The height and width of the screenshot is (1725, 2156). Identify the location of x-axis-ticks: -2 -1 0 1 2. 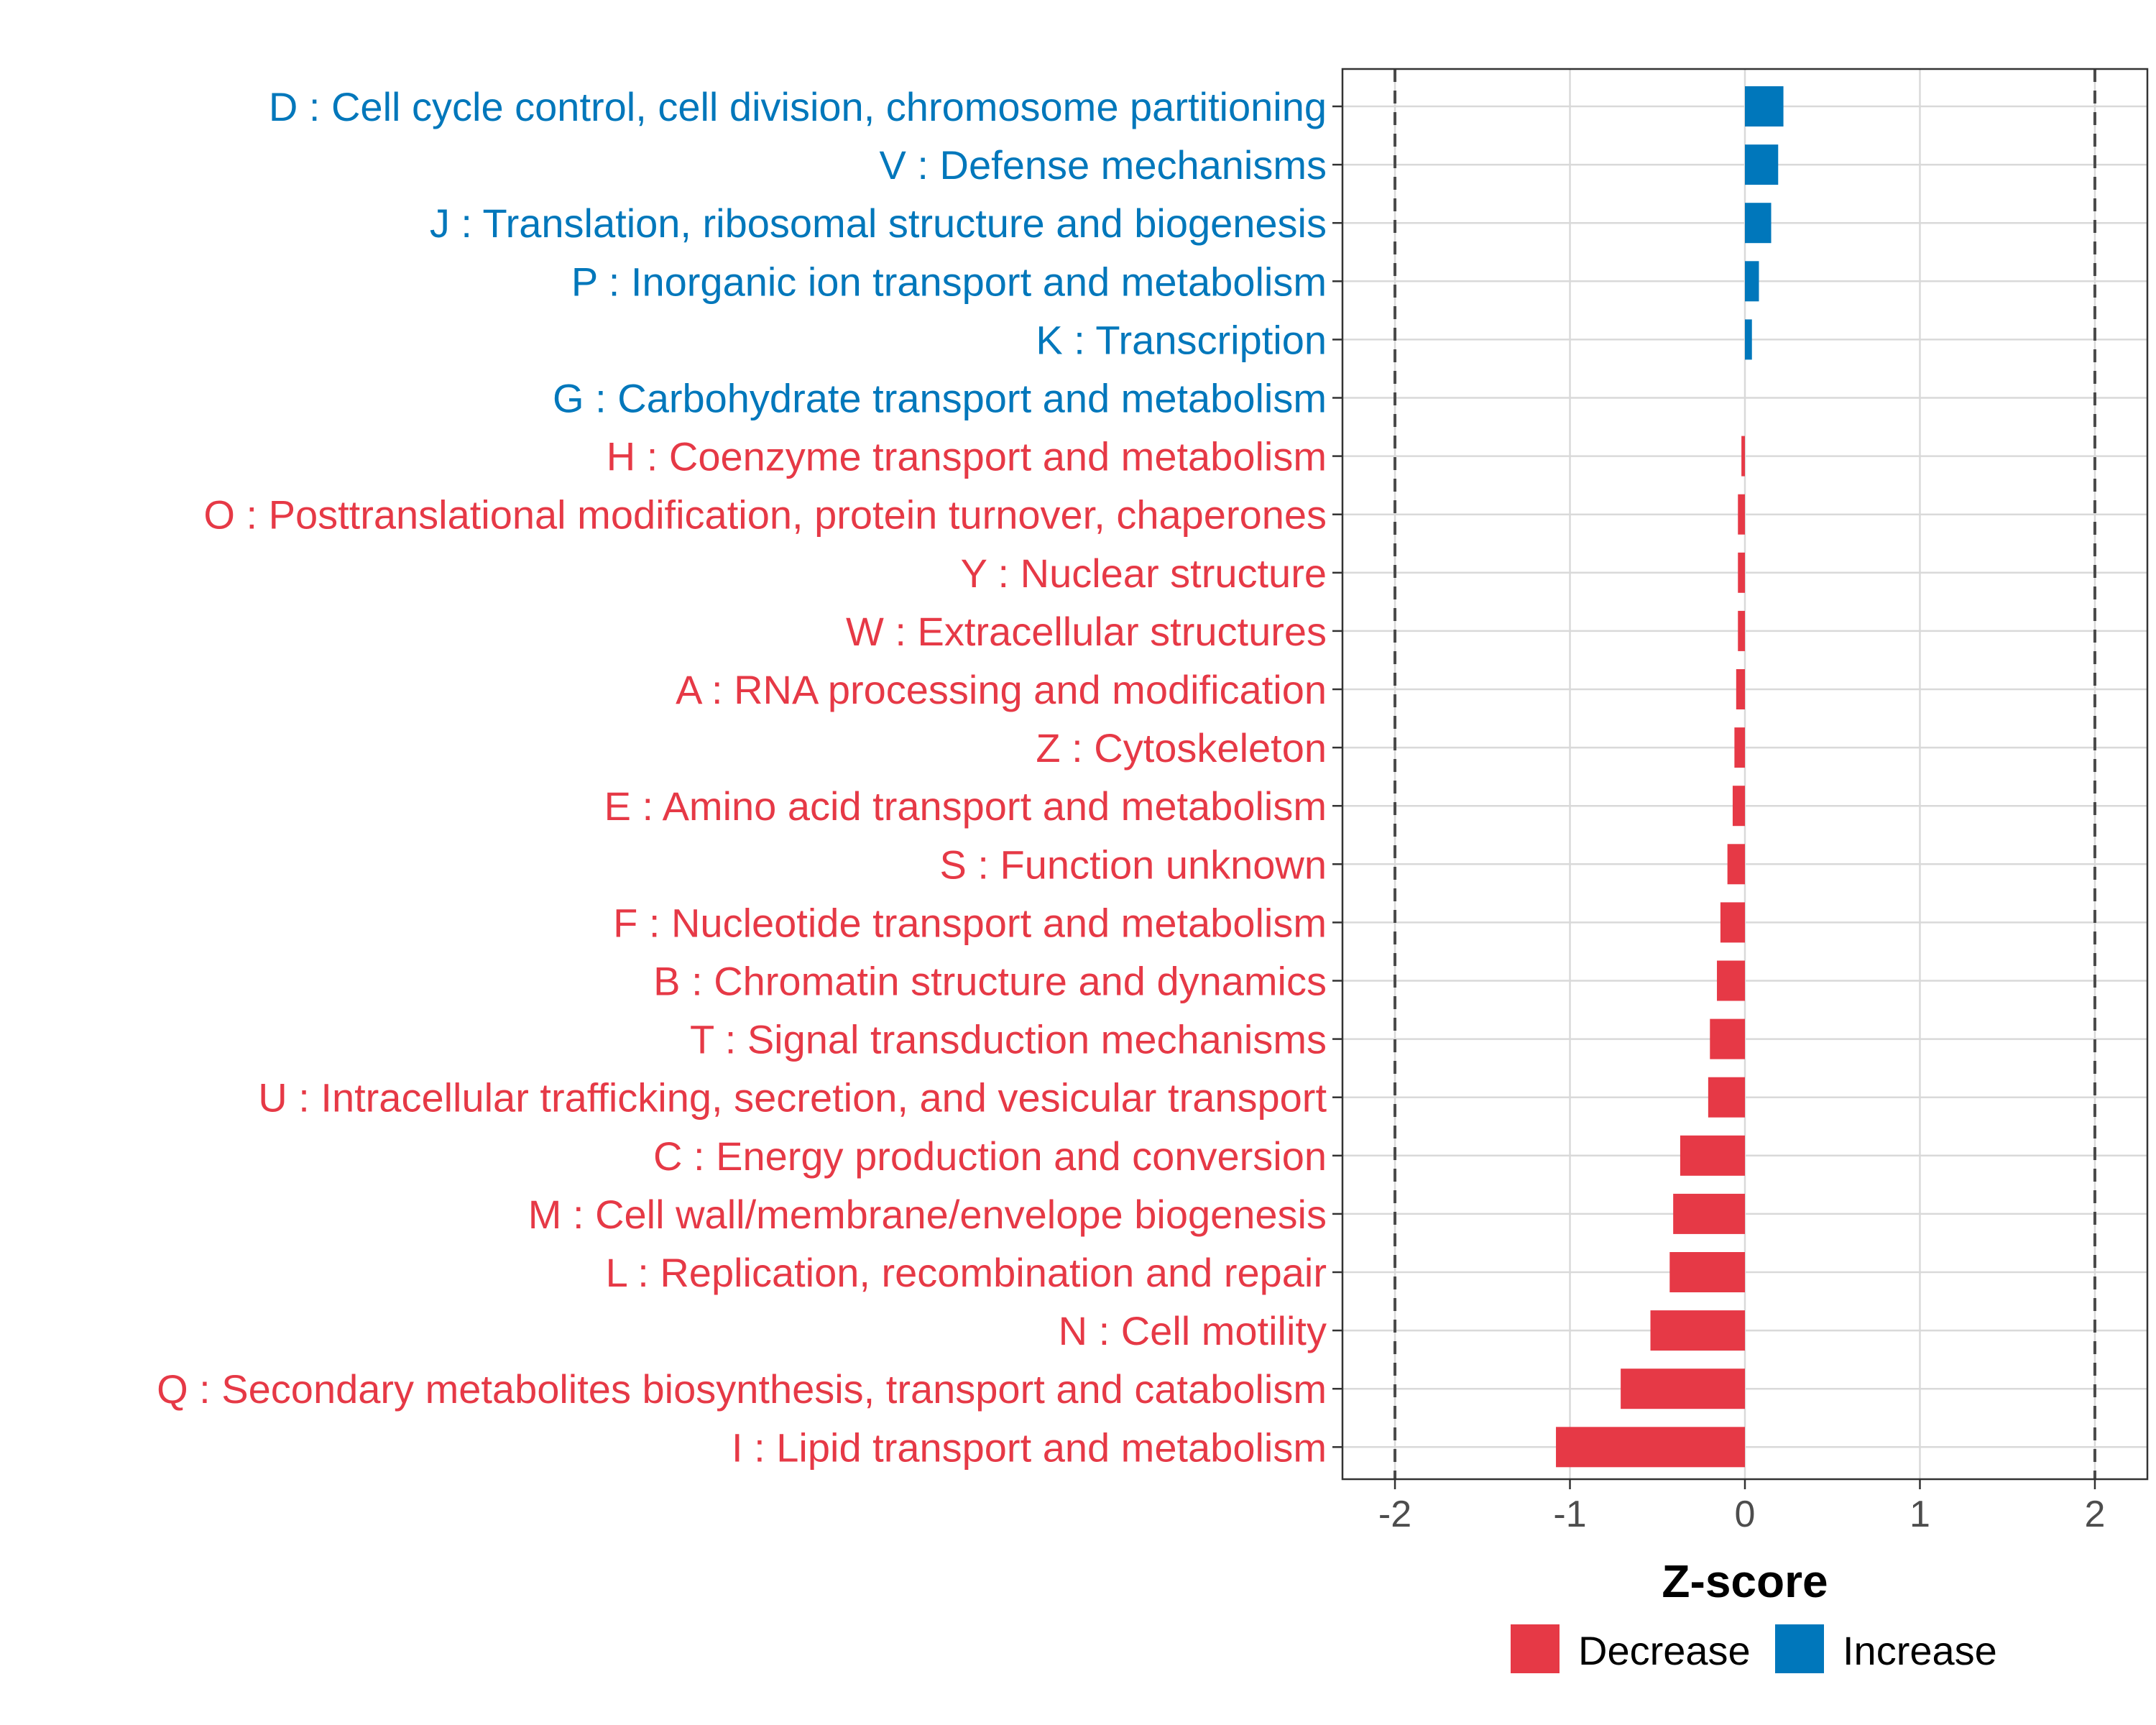
(1741, 1507).